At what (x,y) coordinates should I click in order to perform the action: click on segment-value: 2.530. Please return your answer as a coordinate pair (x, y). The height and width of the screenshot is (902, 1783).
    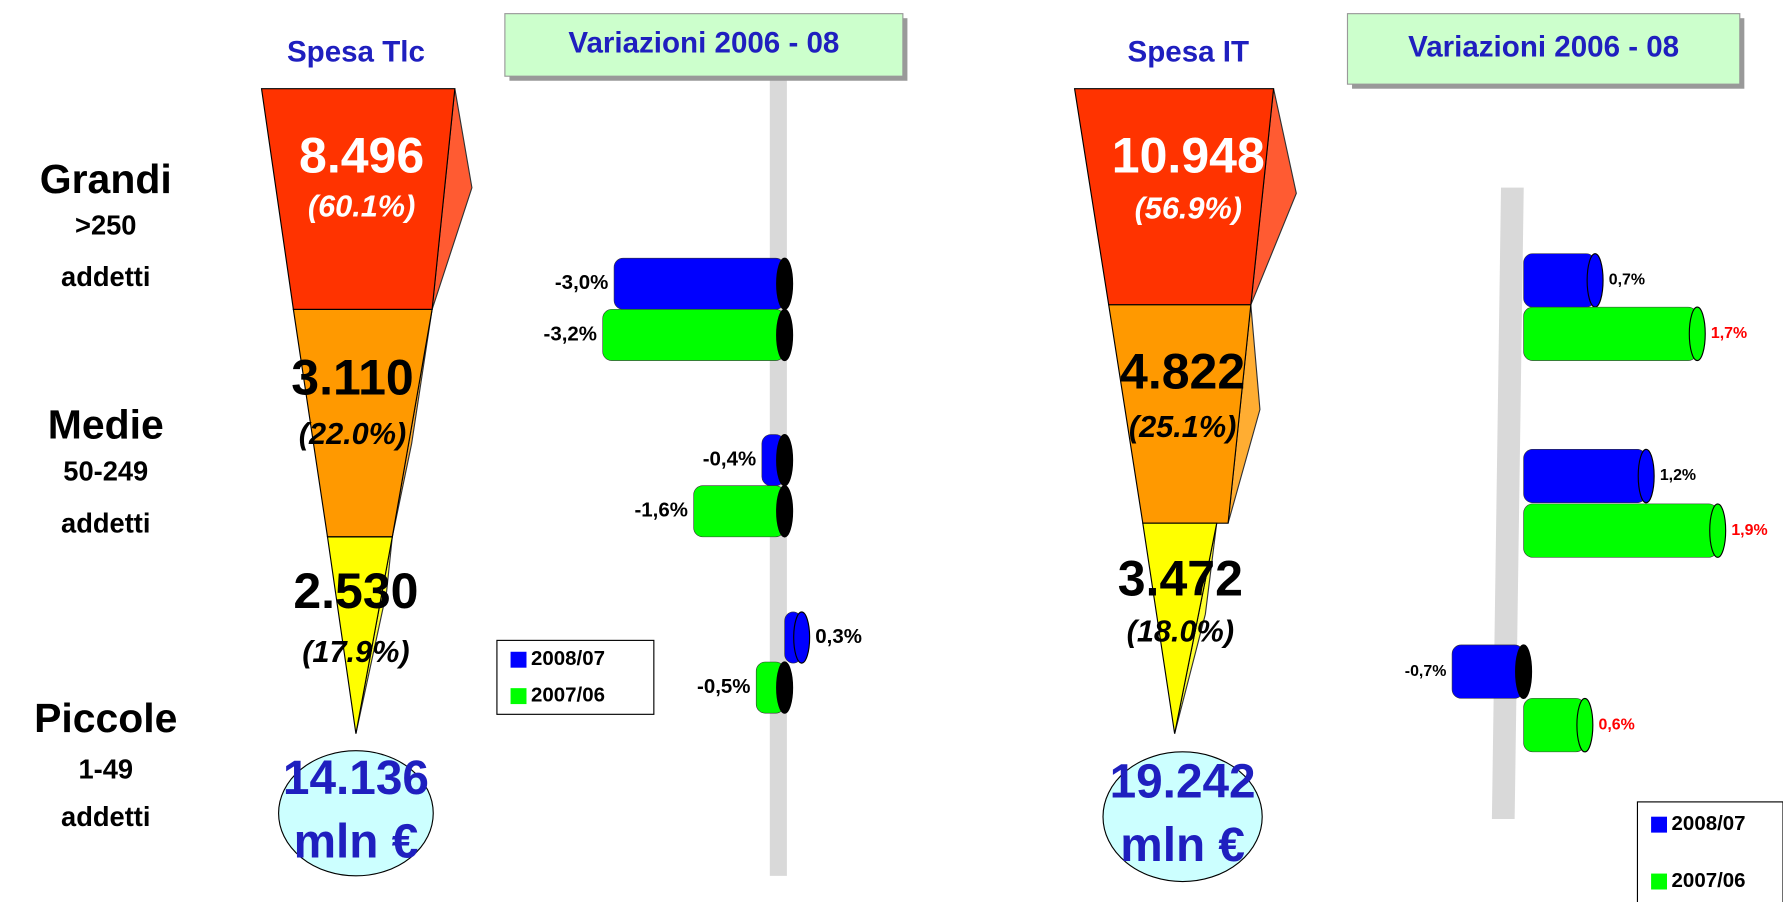
    Looking at the image, I should click on (355, 591).